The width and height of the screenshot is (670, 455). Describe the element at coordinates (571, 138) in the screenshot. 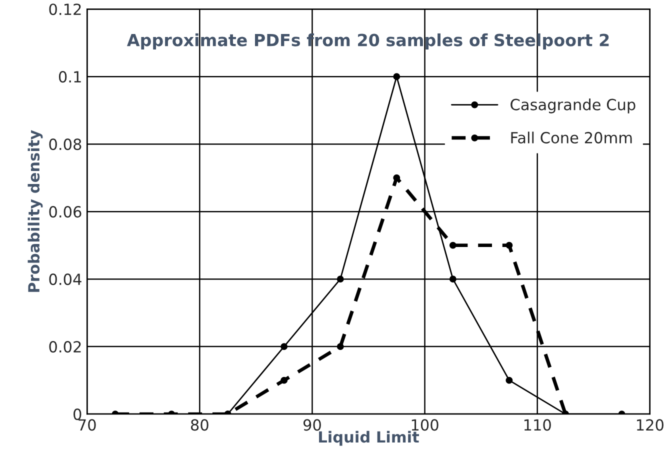

I see `legend-label: Fall Cone 20mm` at that location.